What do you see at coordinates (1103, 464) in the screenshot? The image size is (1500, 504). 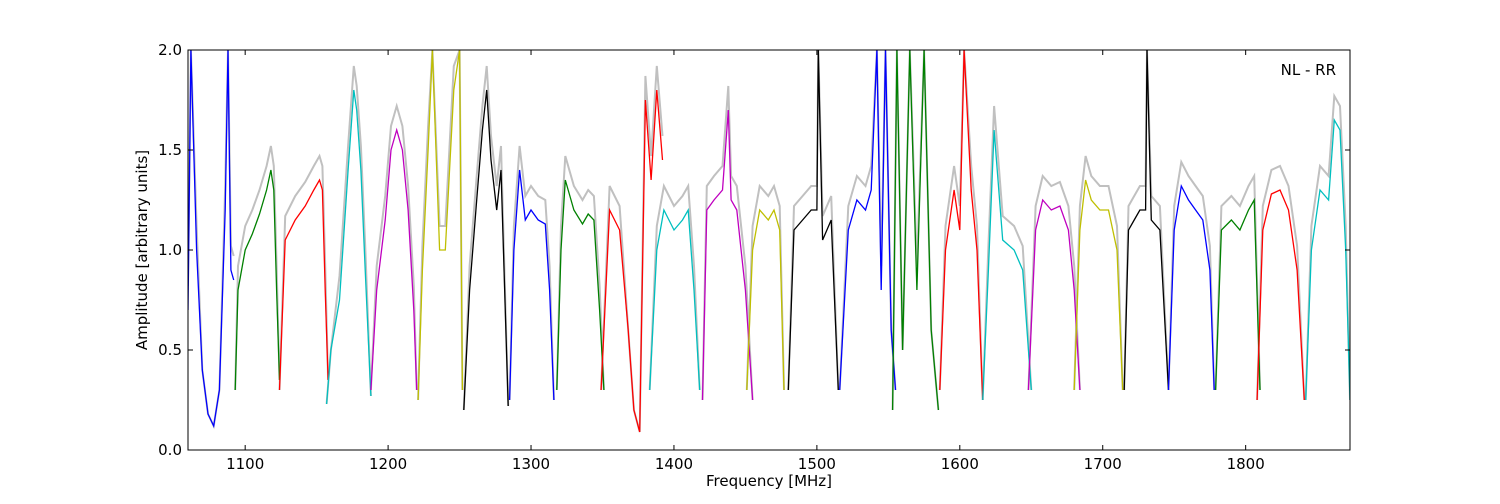 I see `x-tick-label: 1700` at bounding box center [1103, 464].